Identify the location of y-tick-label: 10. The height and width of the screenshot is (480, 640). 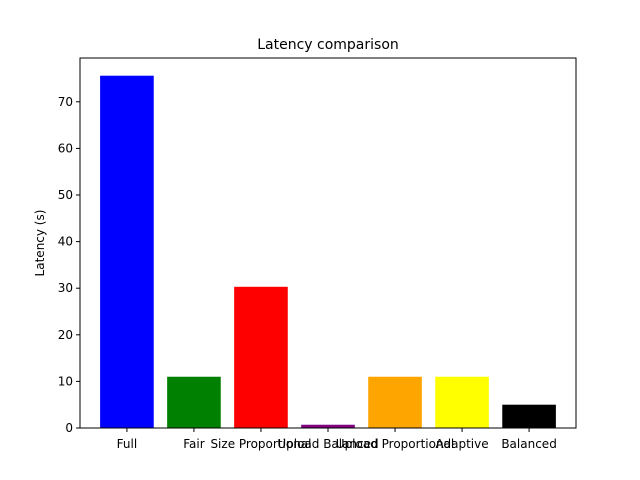
(65, 381).